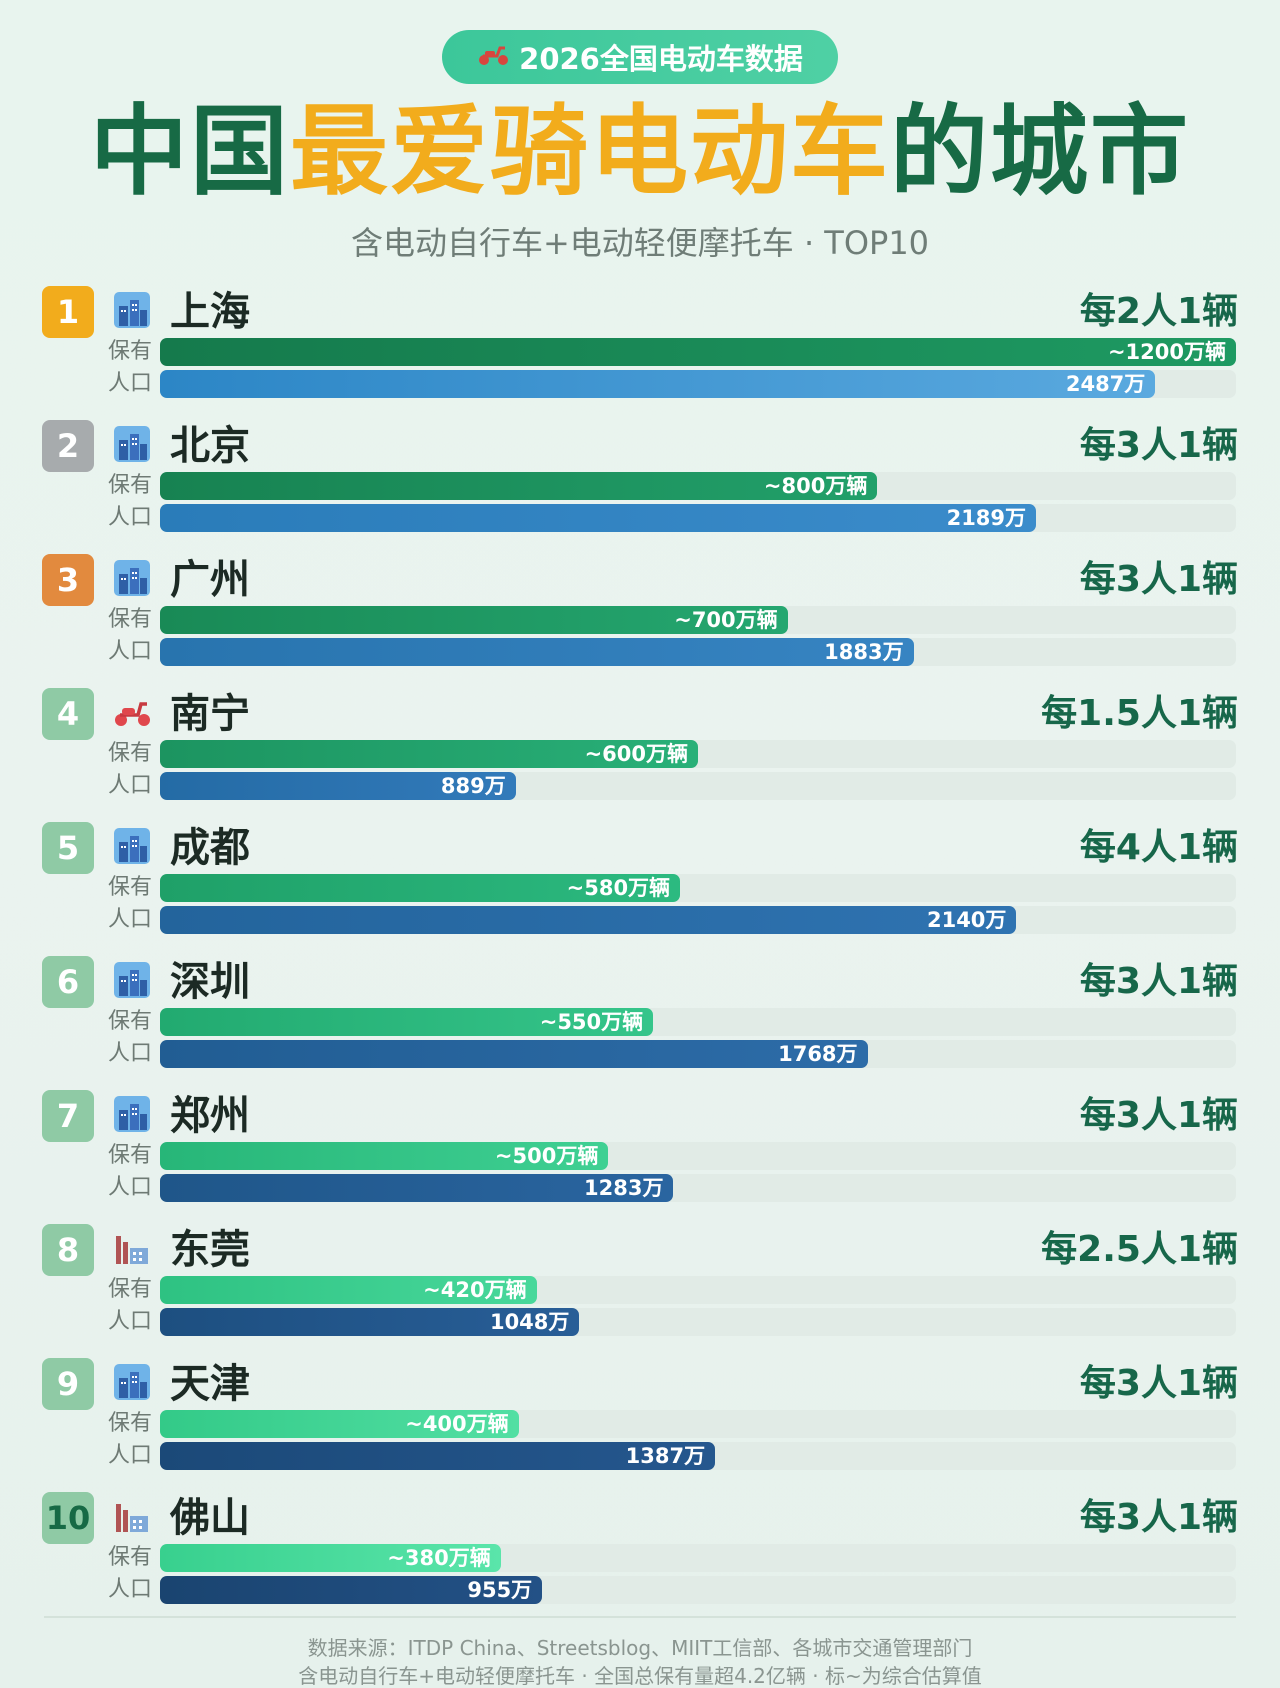 Image resolution: width=1280 pixels, height=1688 pixels. Describe the element at coordinates (1139, 713) in the screenshot. I see `ratio-label: 每1.5人1辆` at that location.